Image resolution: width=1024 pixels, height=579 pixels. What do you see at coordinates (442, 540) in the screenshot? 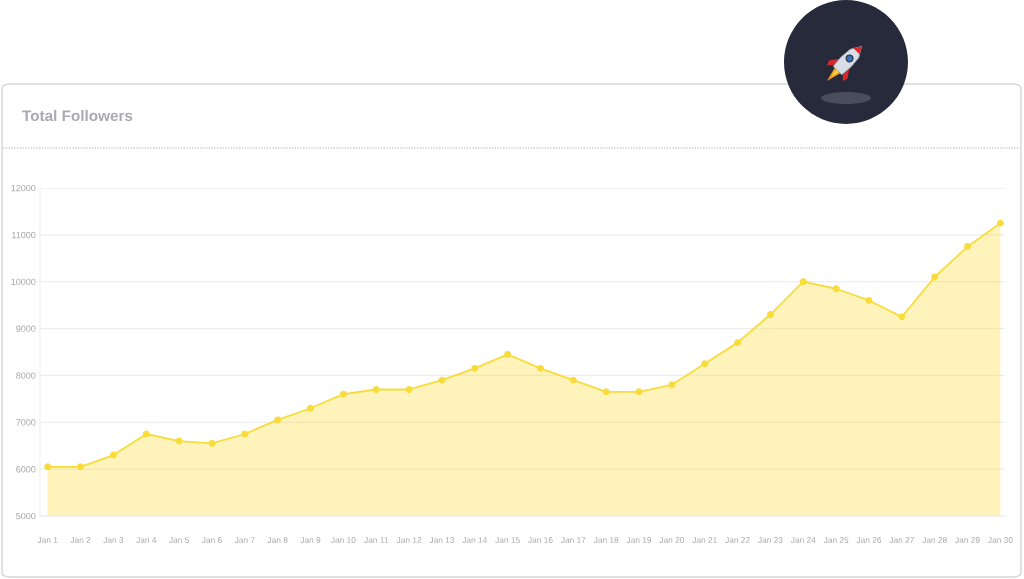
I see `x-tick-label: Jan 13` at bounding box center [442, 540].